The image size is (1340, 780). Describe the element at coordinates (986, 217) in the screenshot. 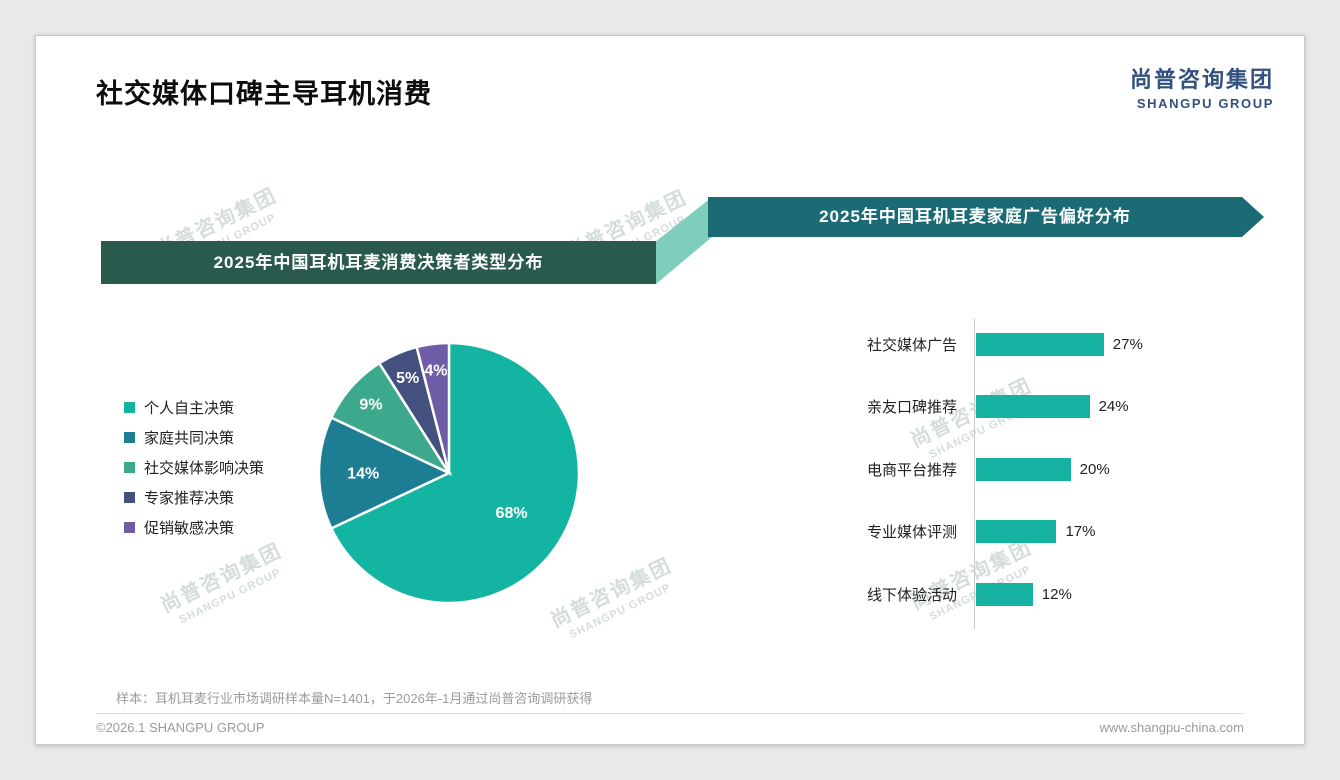

I see `right-chart-banner: 2025年中国耳机耳麦家庭广告偏好分布` at that location.